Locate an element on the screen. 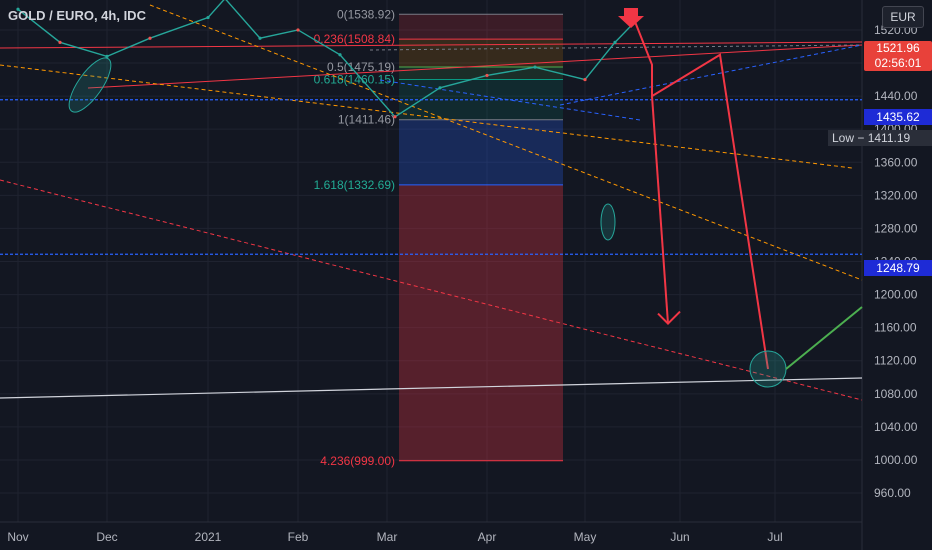  y-tick-label: 1040.00 is located at coordinates (896, 427).